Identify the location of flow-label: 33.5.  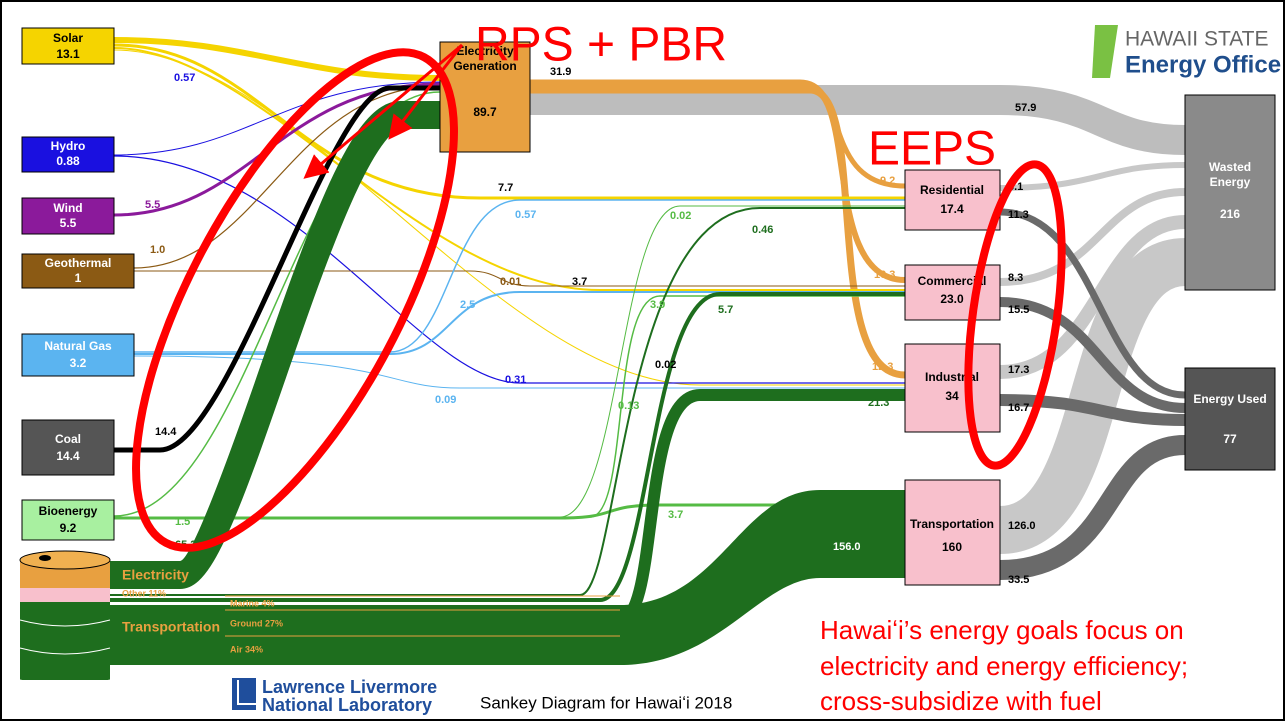
(1018, 580).